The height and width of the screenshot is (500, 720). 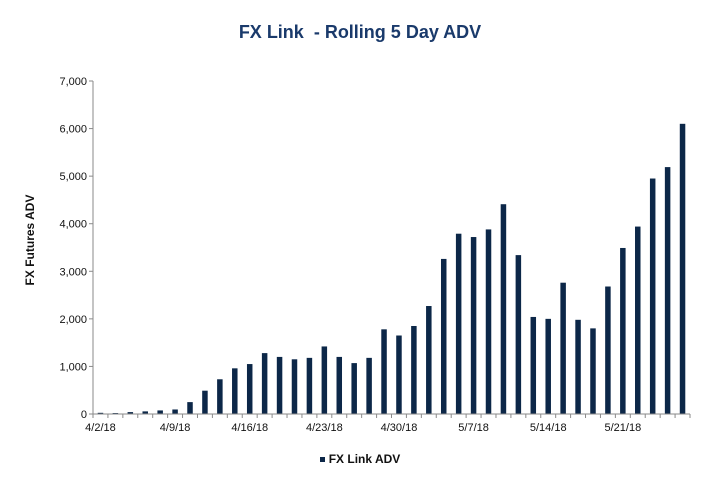 I want to click on x-tick-label: 4/23/18, so click(x=324, y=428).